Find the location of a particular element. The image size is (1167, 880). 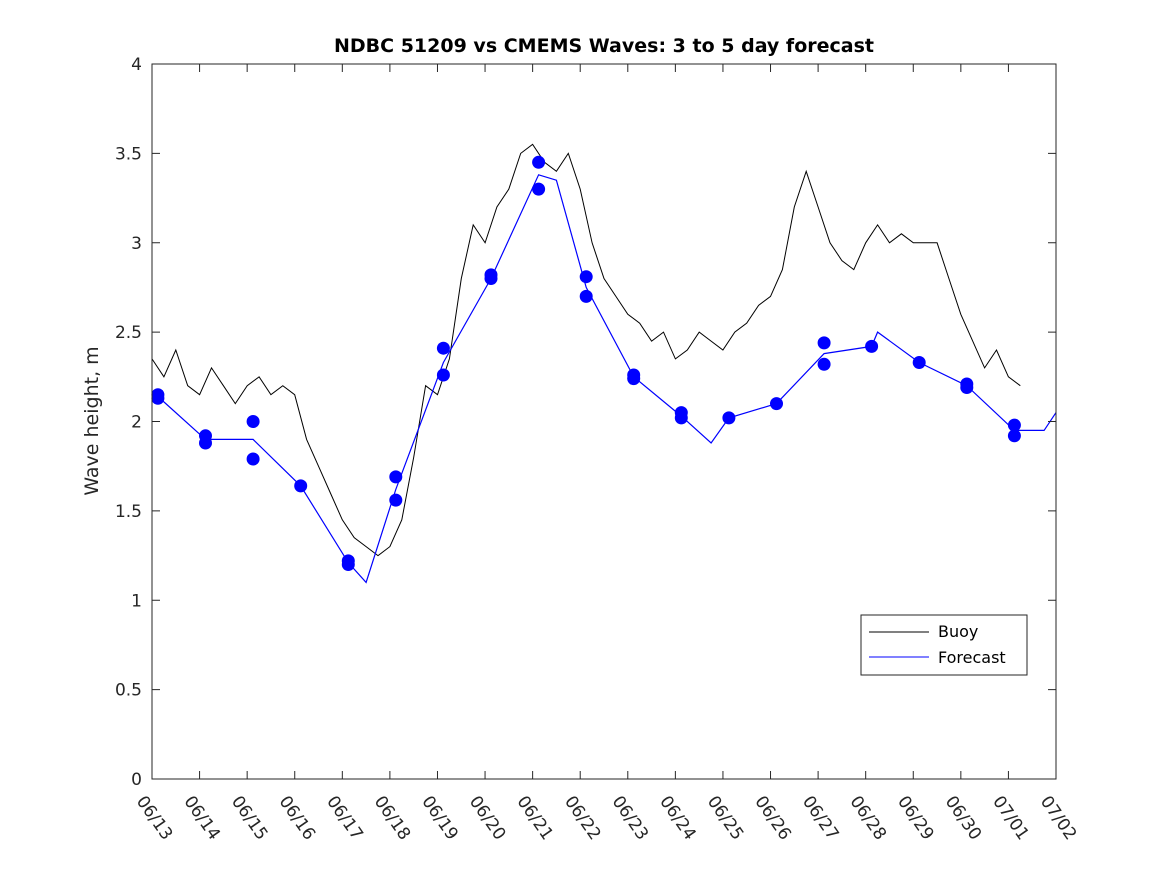

y-tick-label: 0.5 is located at coordinates (128, 691).